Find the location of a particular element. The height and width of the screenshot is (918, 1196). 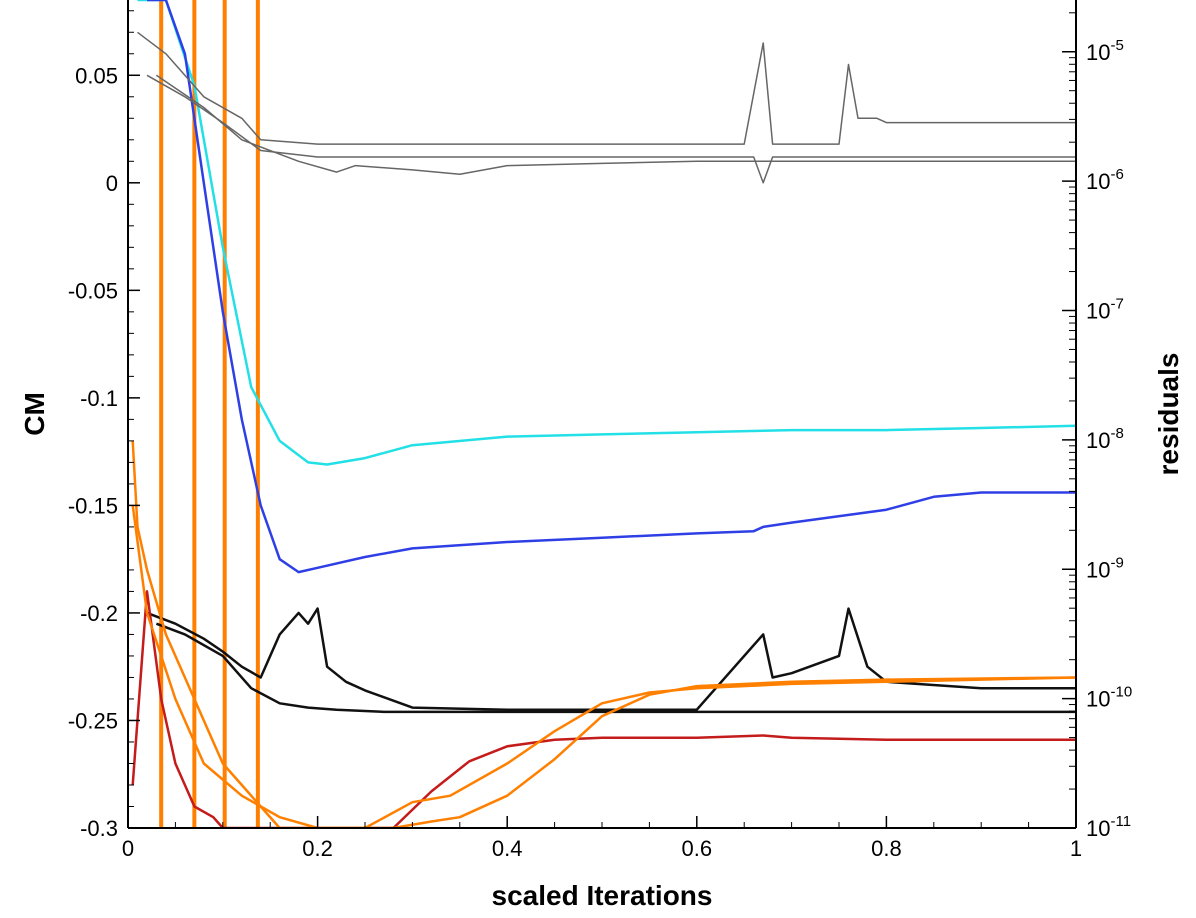

y2-tick-label: 10⁻⁹ is located at coordinates (1105, 568).